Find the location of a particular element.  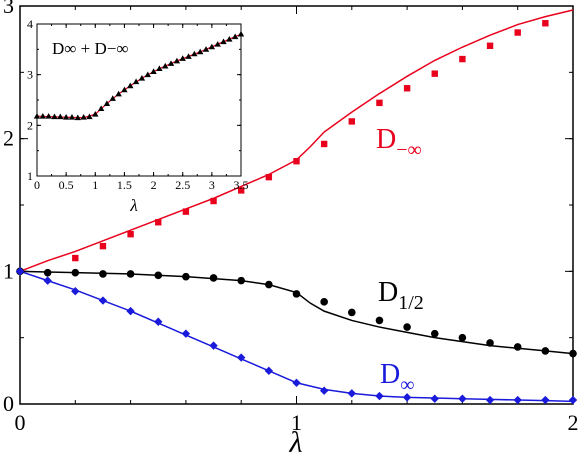

x-tick-label: 3 is located at coordinates (212, 185).